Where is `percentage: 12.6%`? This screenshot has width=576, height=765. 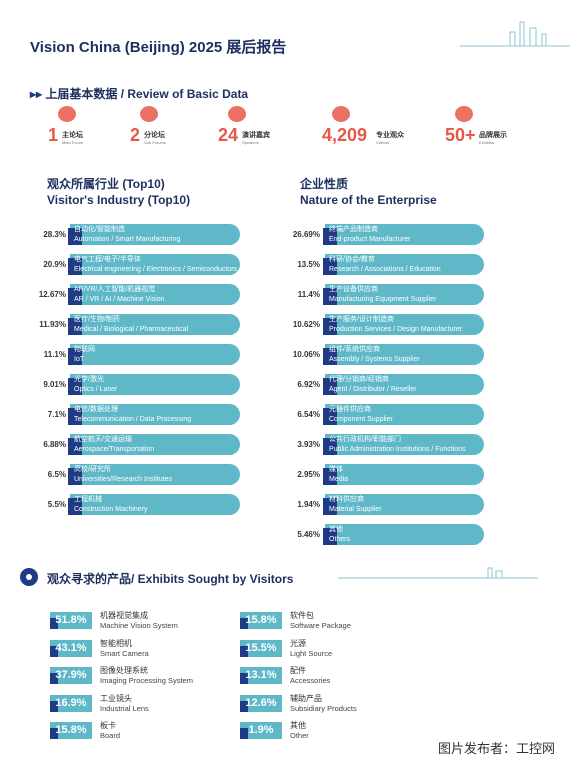
percentage: 12.6% is located at coordinates (261, 702).